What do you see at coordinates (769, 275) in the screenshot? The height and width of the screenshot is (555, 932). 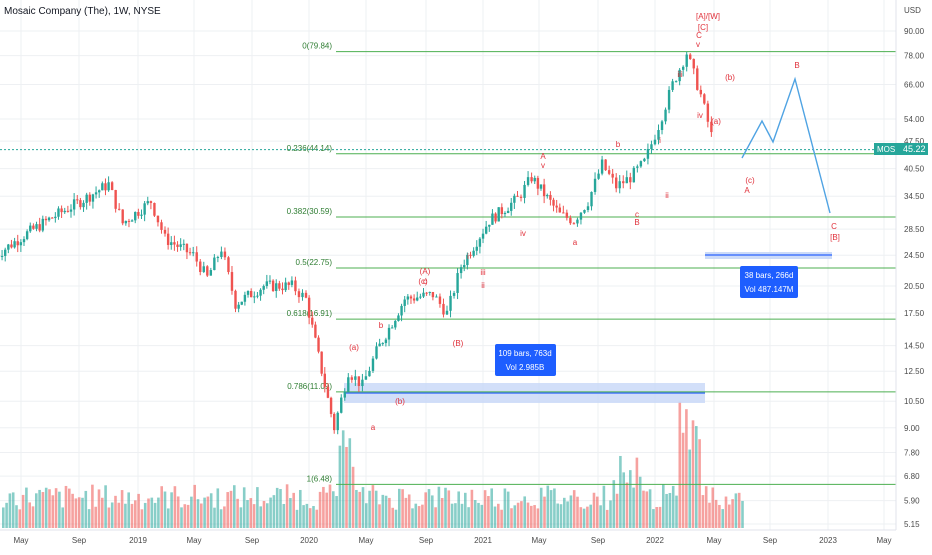 I see `measure-bars-2: 38 bars, 266d` at bounding box center [769, 275].